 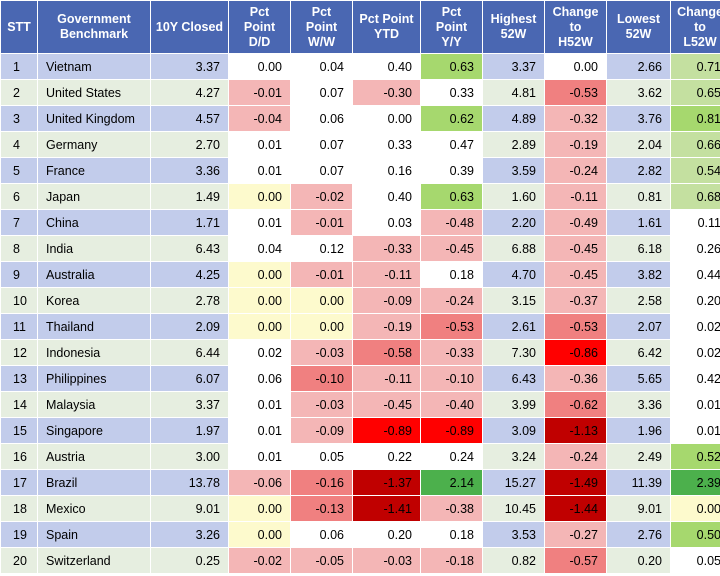 I want to click on cell-high52w: 2.89, so click(x=513, y=144).